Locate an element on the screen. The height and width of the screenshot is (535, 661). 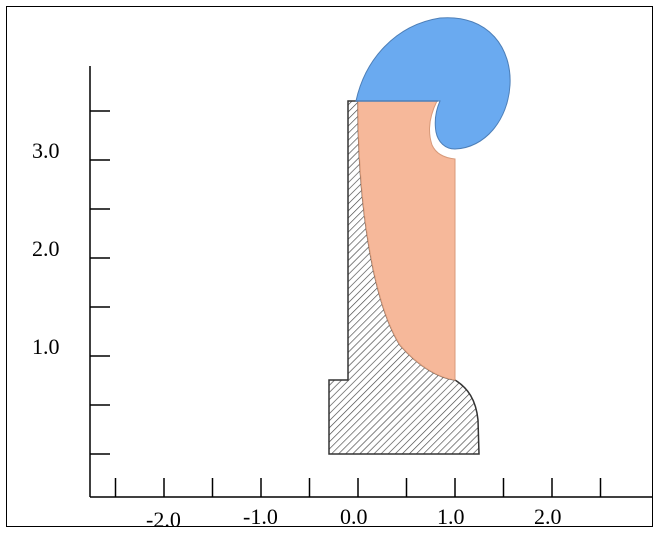
orange-region is located at coordinates (406, 240).